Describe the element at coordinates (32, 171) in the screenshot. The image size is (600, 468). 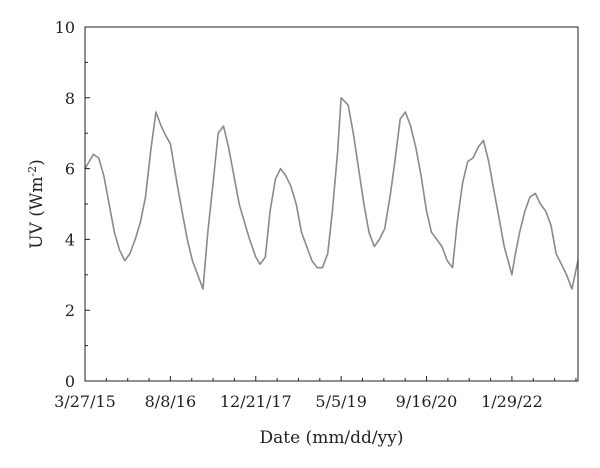
I see `y-axis-title-superscript: -2` at that location.